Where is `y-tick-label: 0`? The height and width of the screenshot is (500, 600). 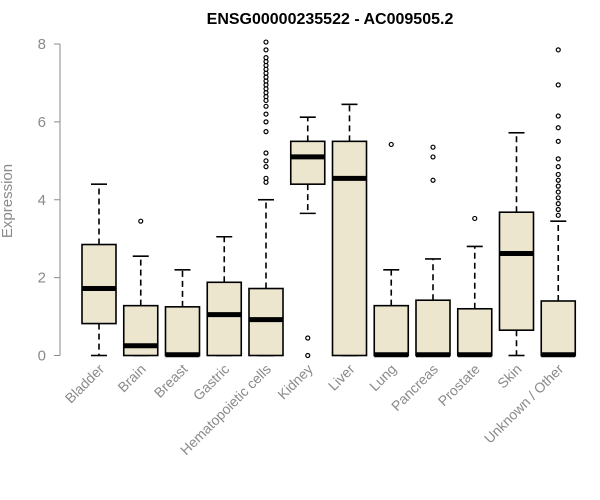
y-tick-label: 0 is located at coordinates (42, 356).